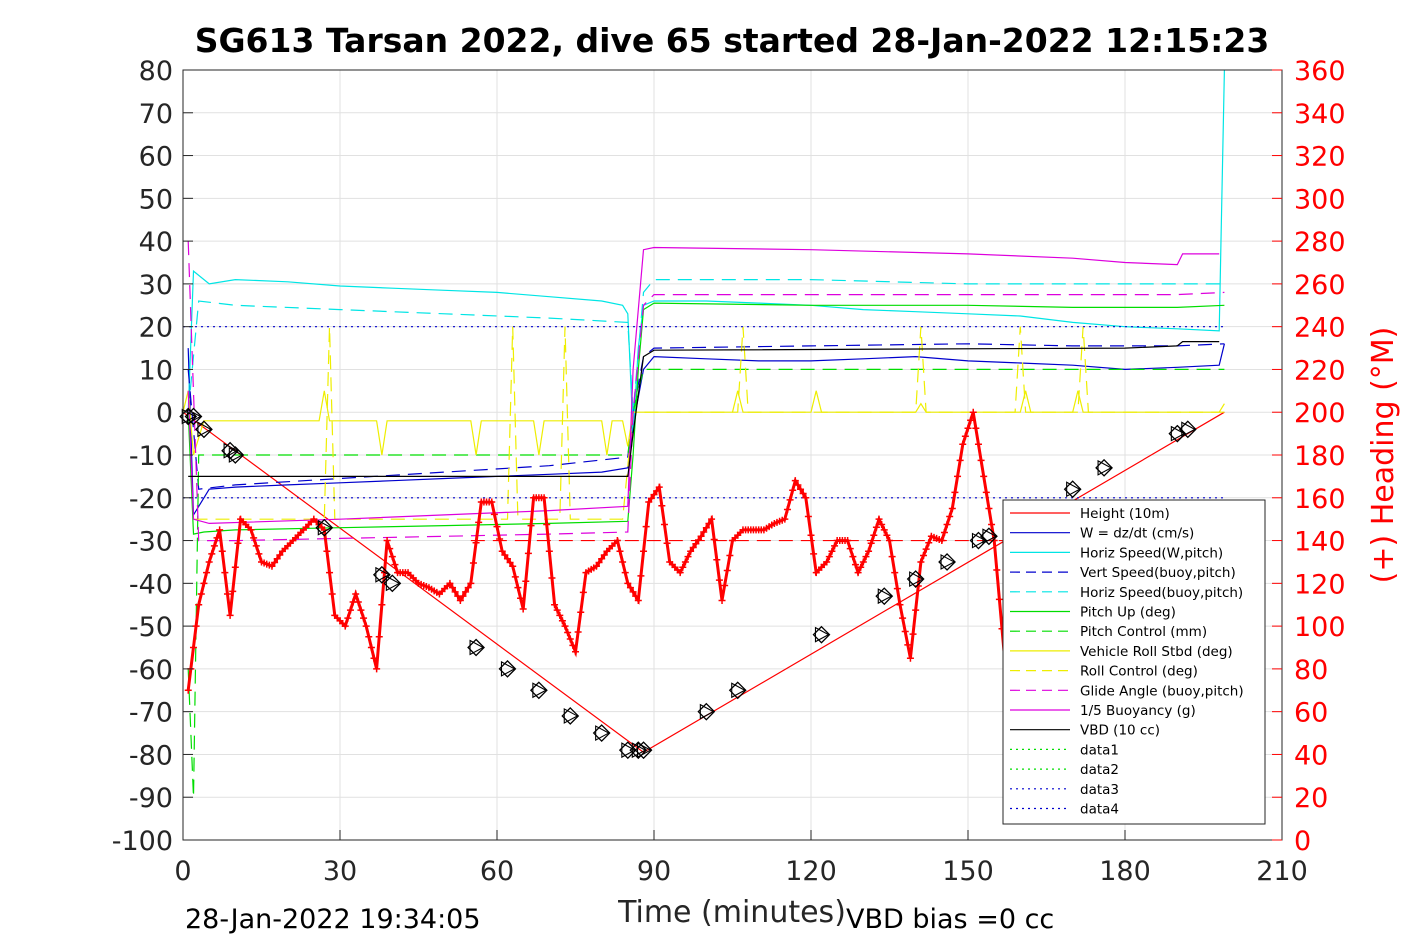 This screenshot has width=1417, height=945. I want to click on y-tick-label: 50, so click(156, 199).